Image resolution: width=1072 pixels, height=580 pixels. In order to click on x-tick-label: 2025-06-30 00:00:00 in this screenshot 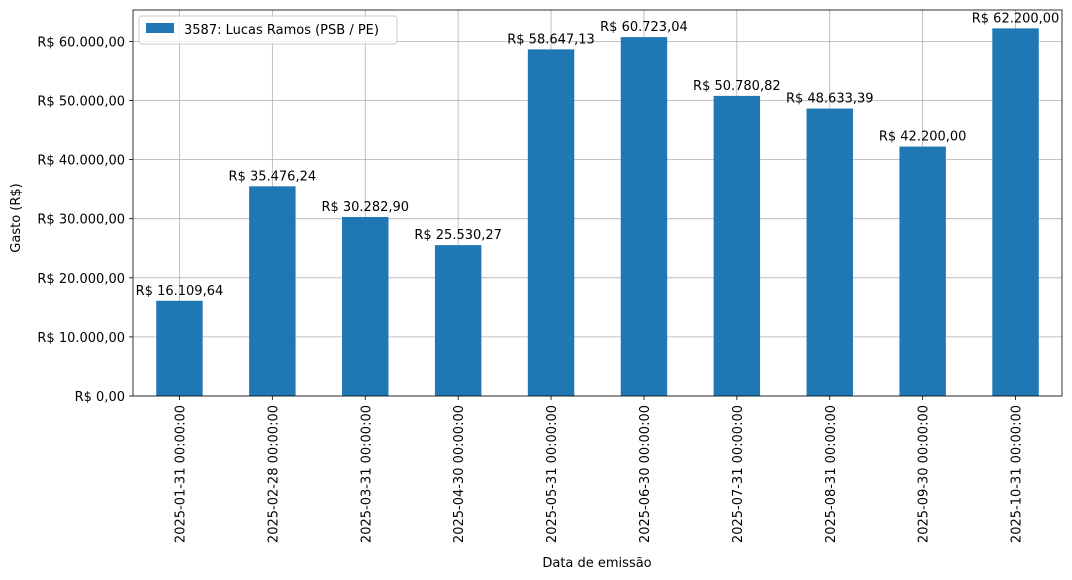, I will do `click(645, 474)`.